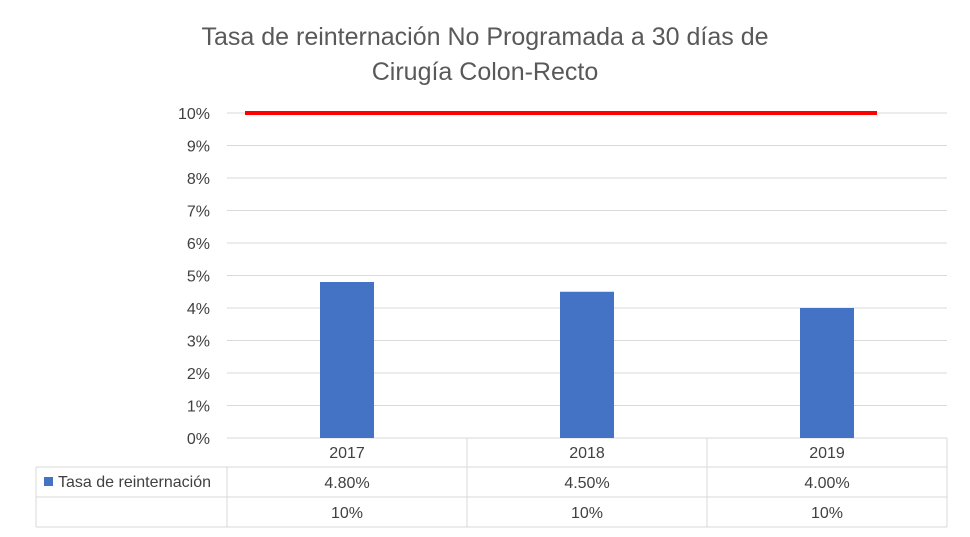 The image size is (970, 537). I want to click on y-tick-label: 9%, so click(198, 147).